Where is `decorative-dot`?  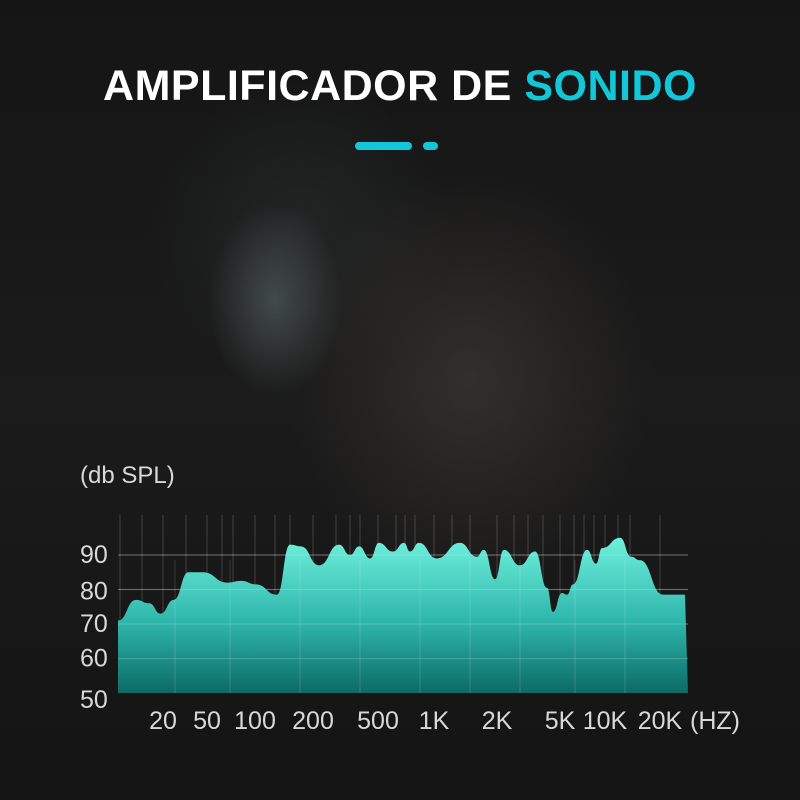
decorative-dot is located at coordinates (430, 146).